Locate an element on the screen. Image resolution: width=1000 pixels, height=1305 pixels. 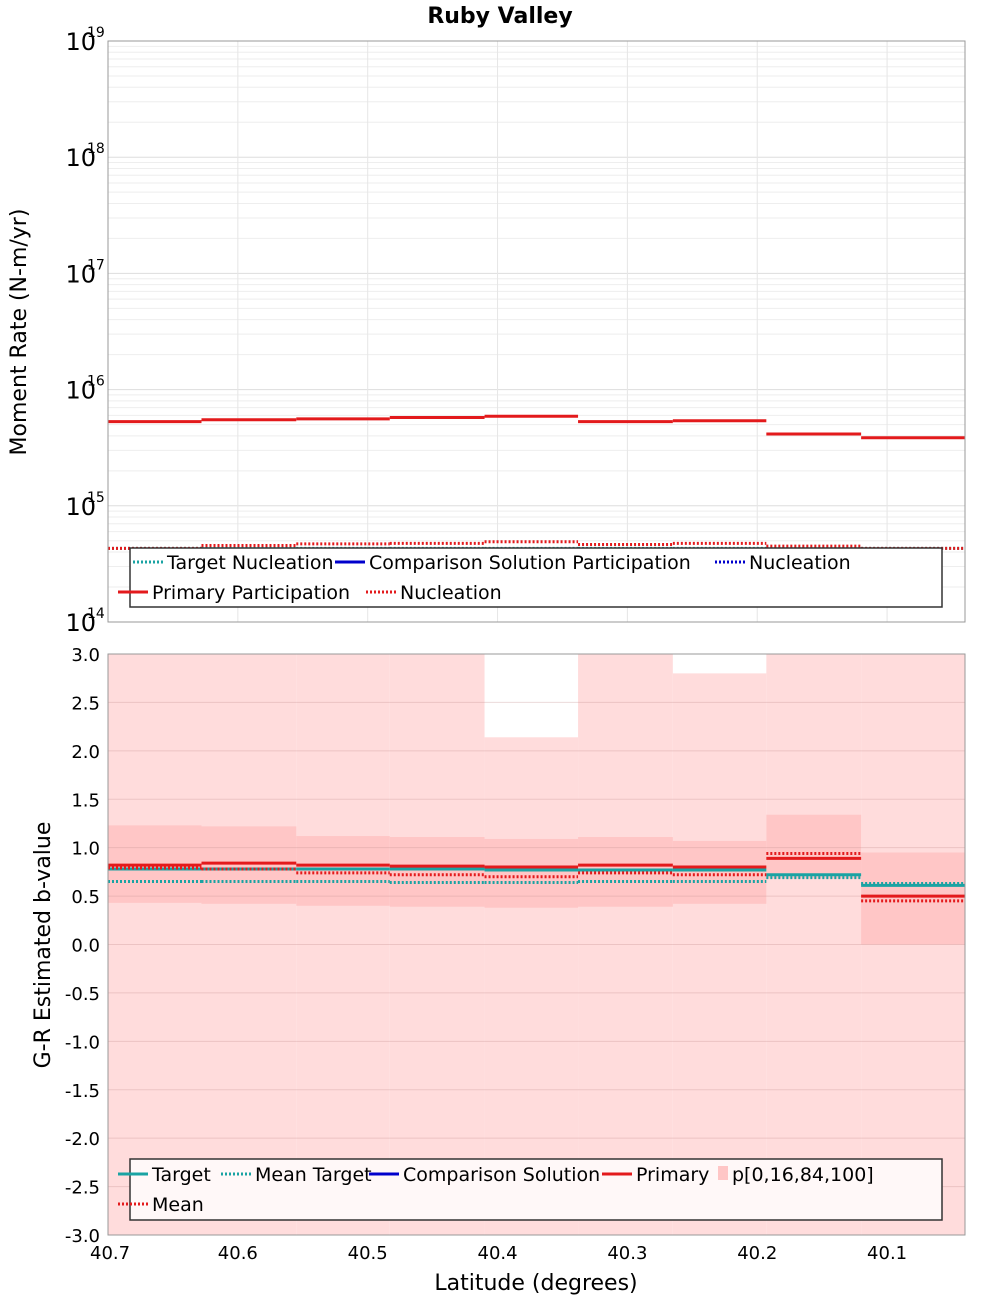
legend-mean-label: Mean is located at coordinates (178, 1205).